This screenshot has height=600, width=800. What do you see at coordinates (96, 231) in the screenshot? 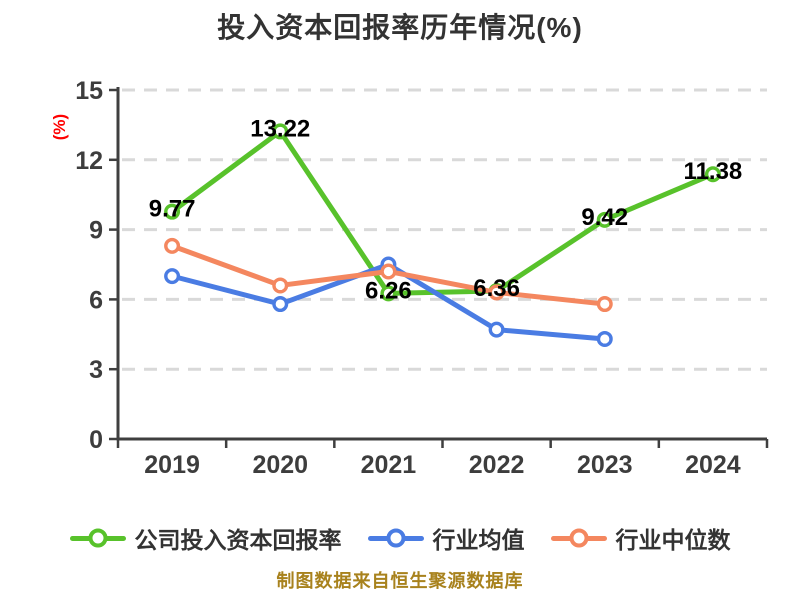
I see `y-tick-label: 9` at bounding box center [96, 231].